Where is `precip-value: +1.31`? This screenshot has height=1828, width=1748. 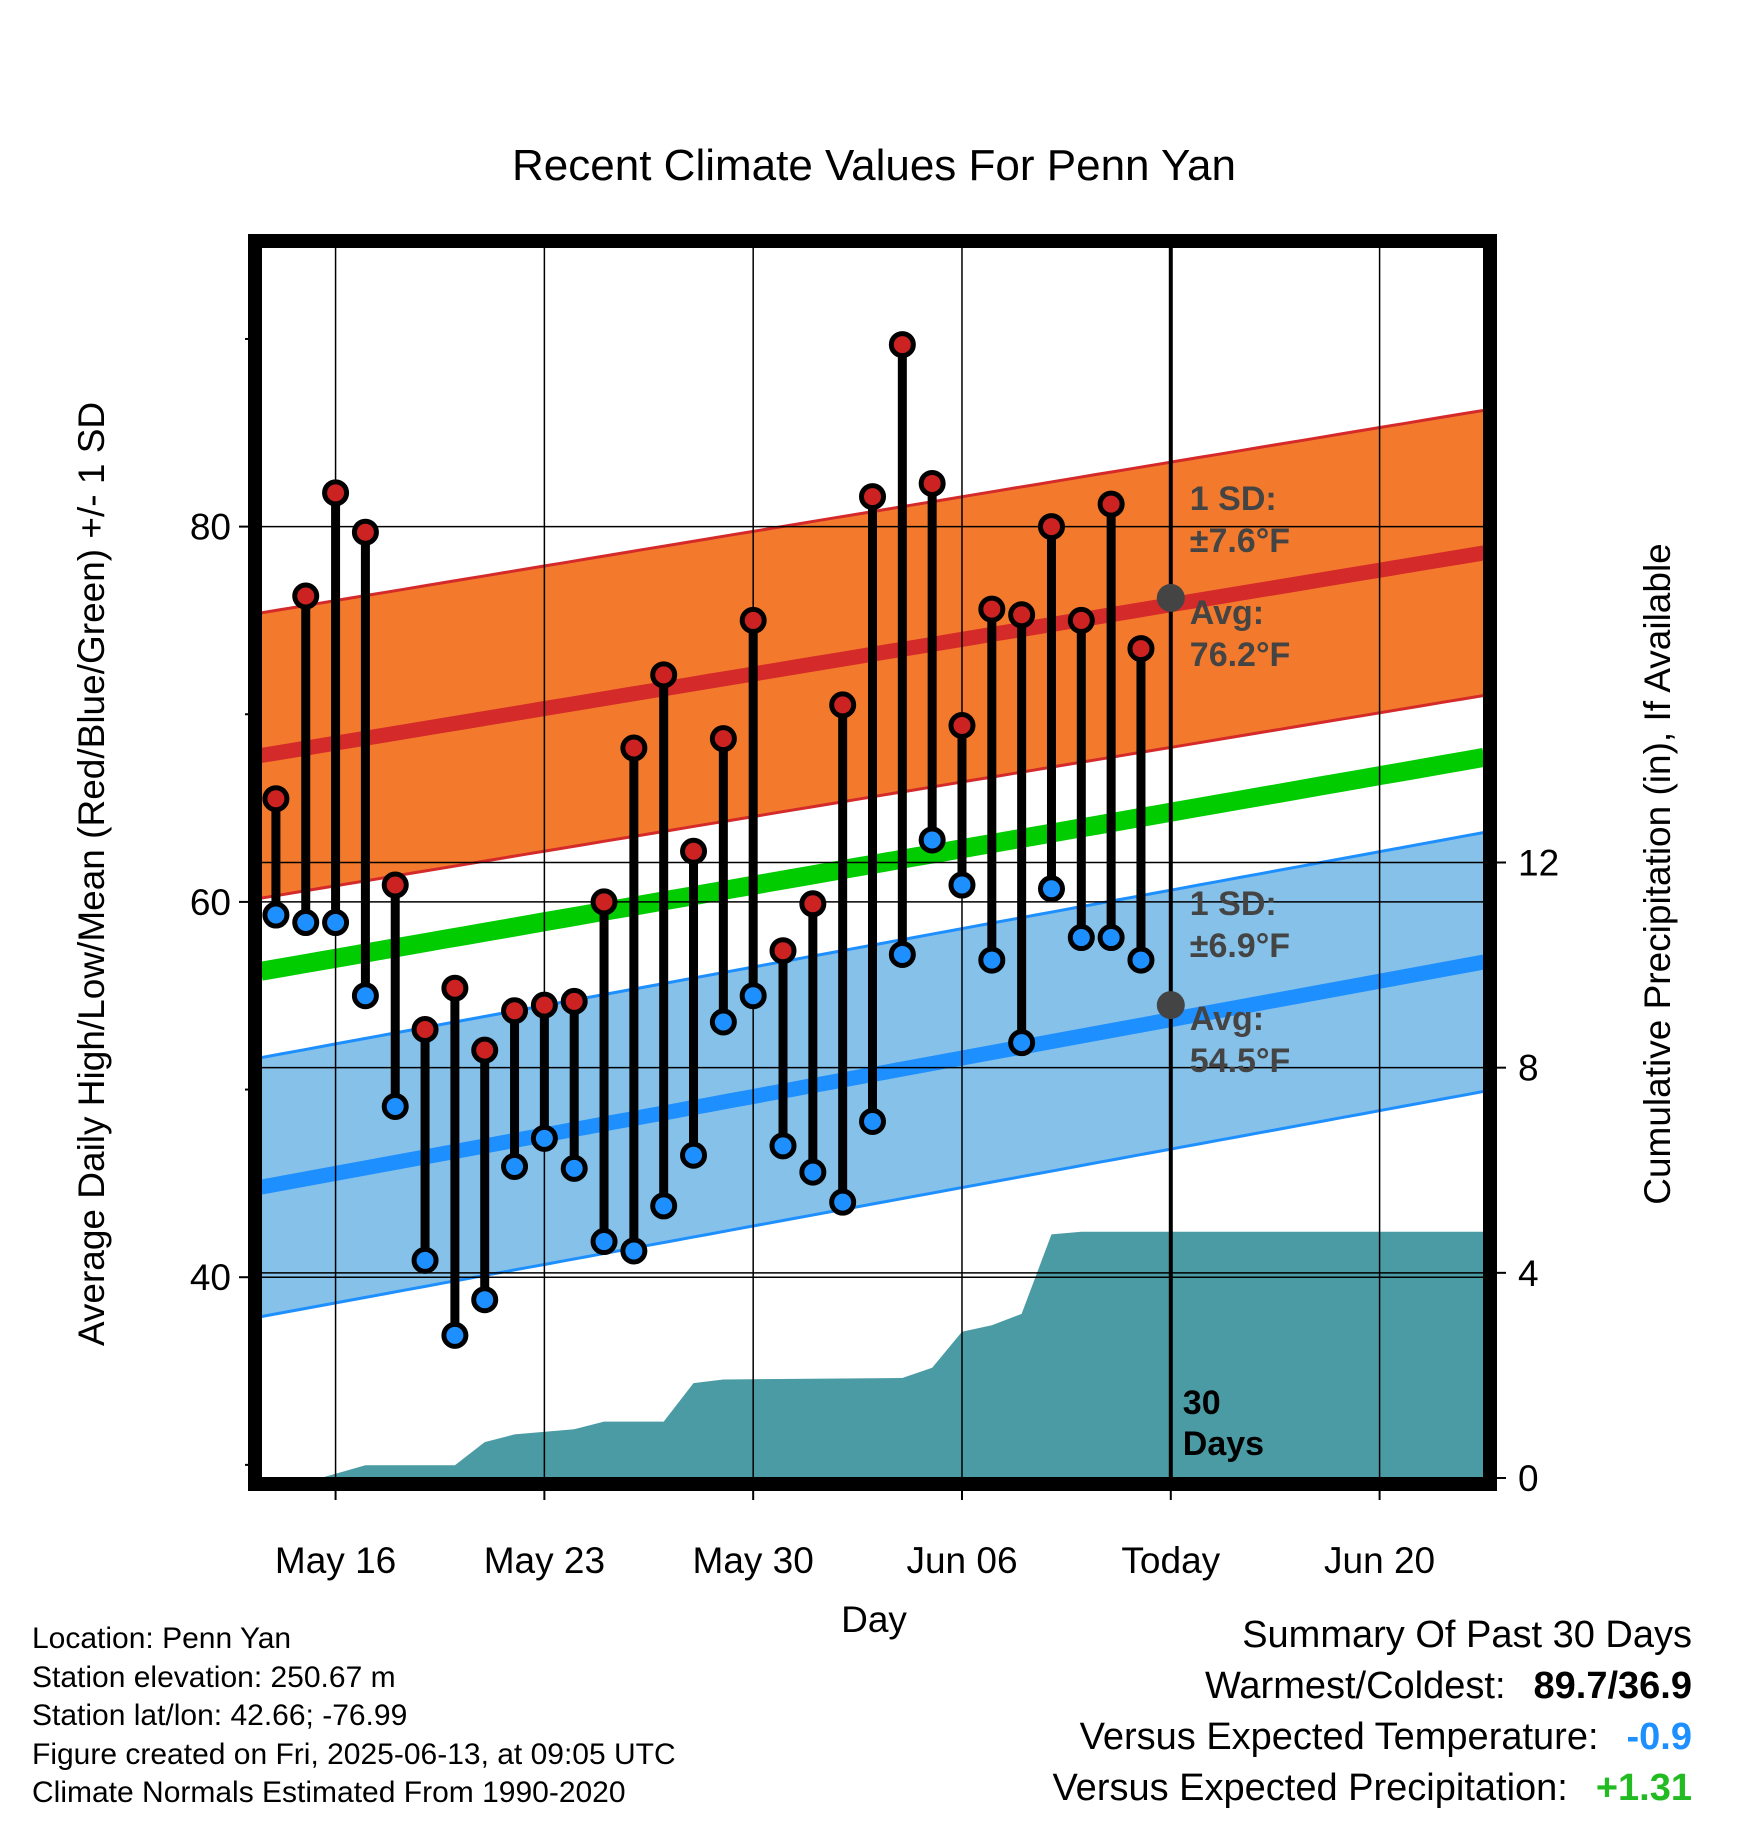
precip-value: +1.31 is located at coordinates (1643, 1788).